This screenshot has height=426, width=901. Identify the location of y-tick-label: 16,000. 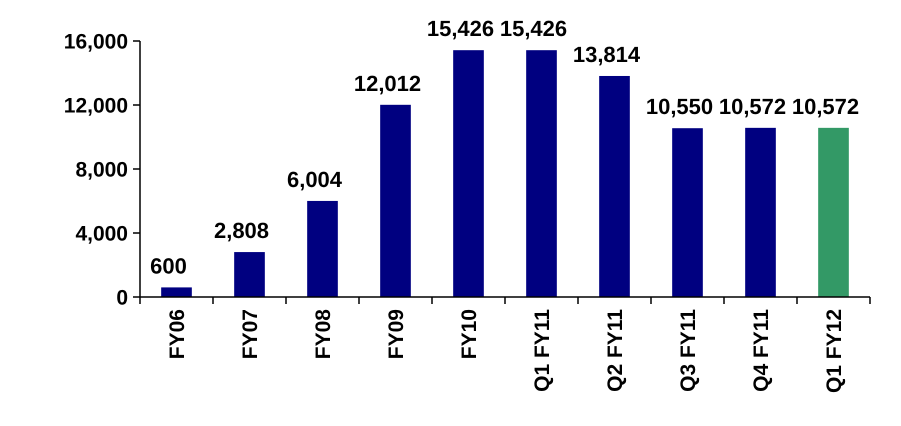
(96, 42).